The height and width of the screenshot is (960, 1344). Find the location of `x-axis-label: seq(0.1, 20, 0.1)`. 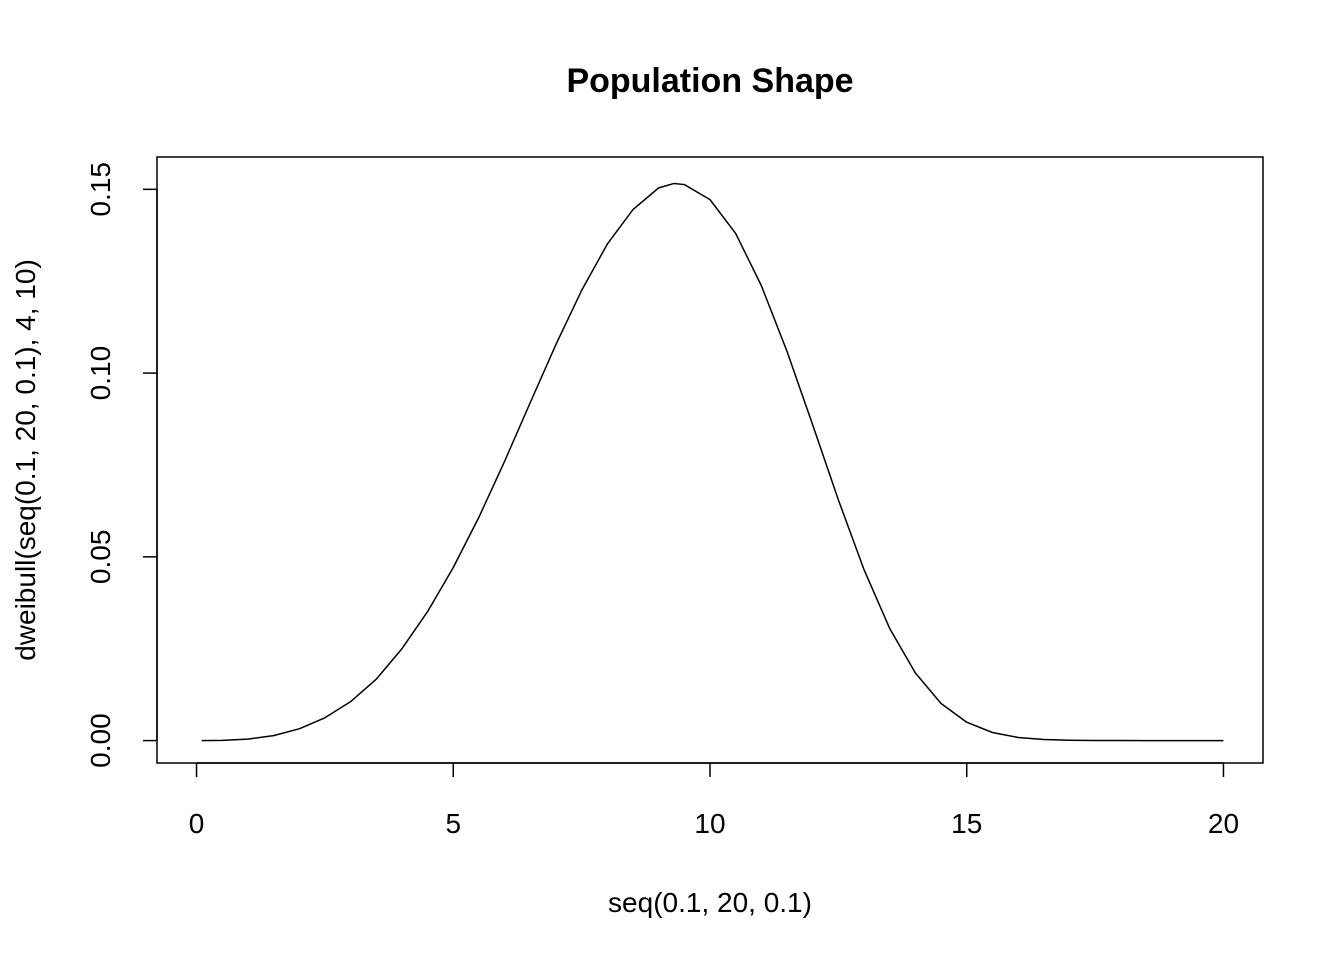

x-axis-label: seq(0.1, 20, 0.1) is located at coordinates (710, 902).